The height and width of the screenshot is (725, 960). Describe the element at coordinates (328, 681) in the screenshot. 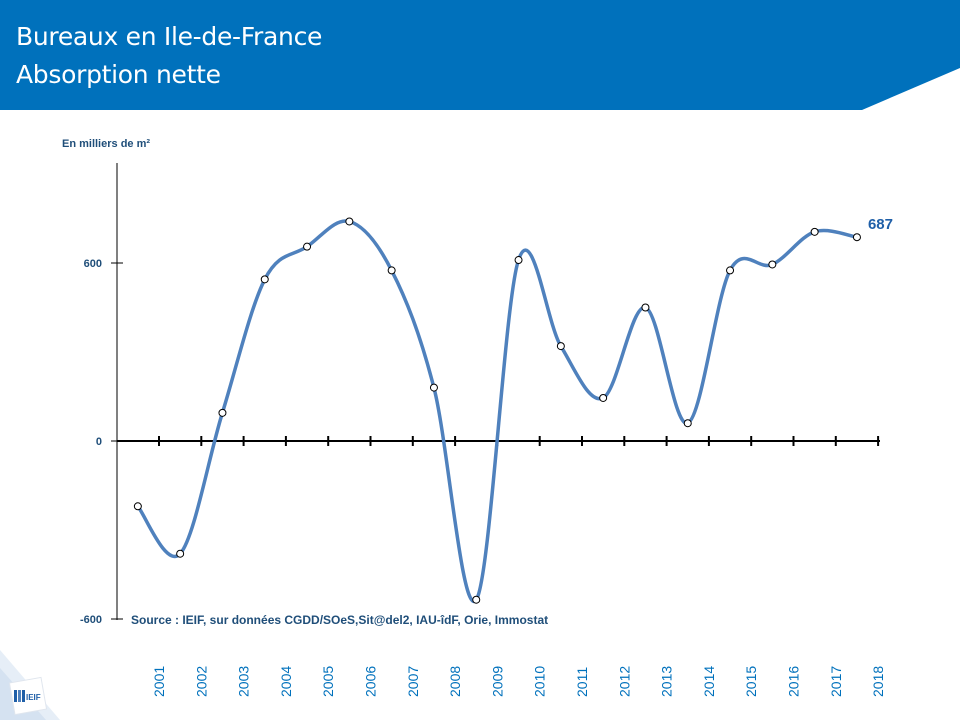

I see `x-tick-label: 2005` at that location.